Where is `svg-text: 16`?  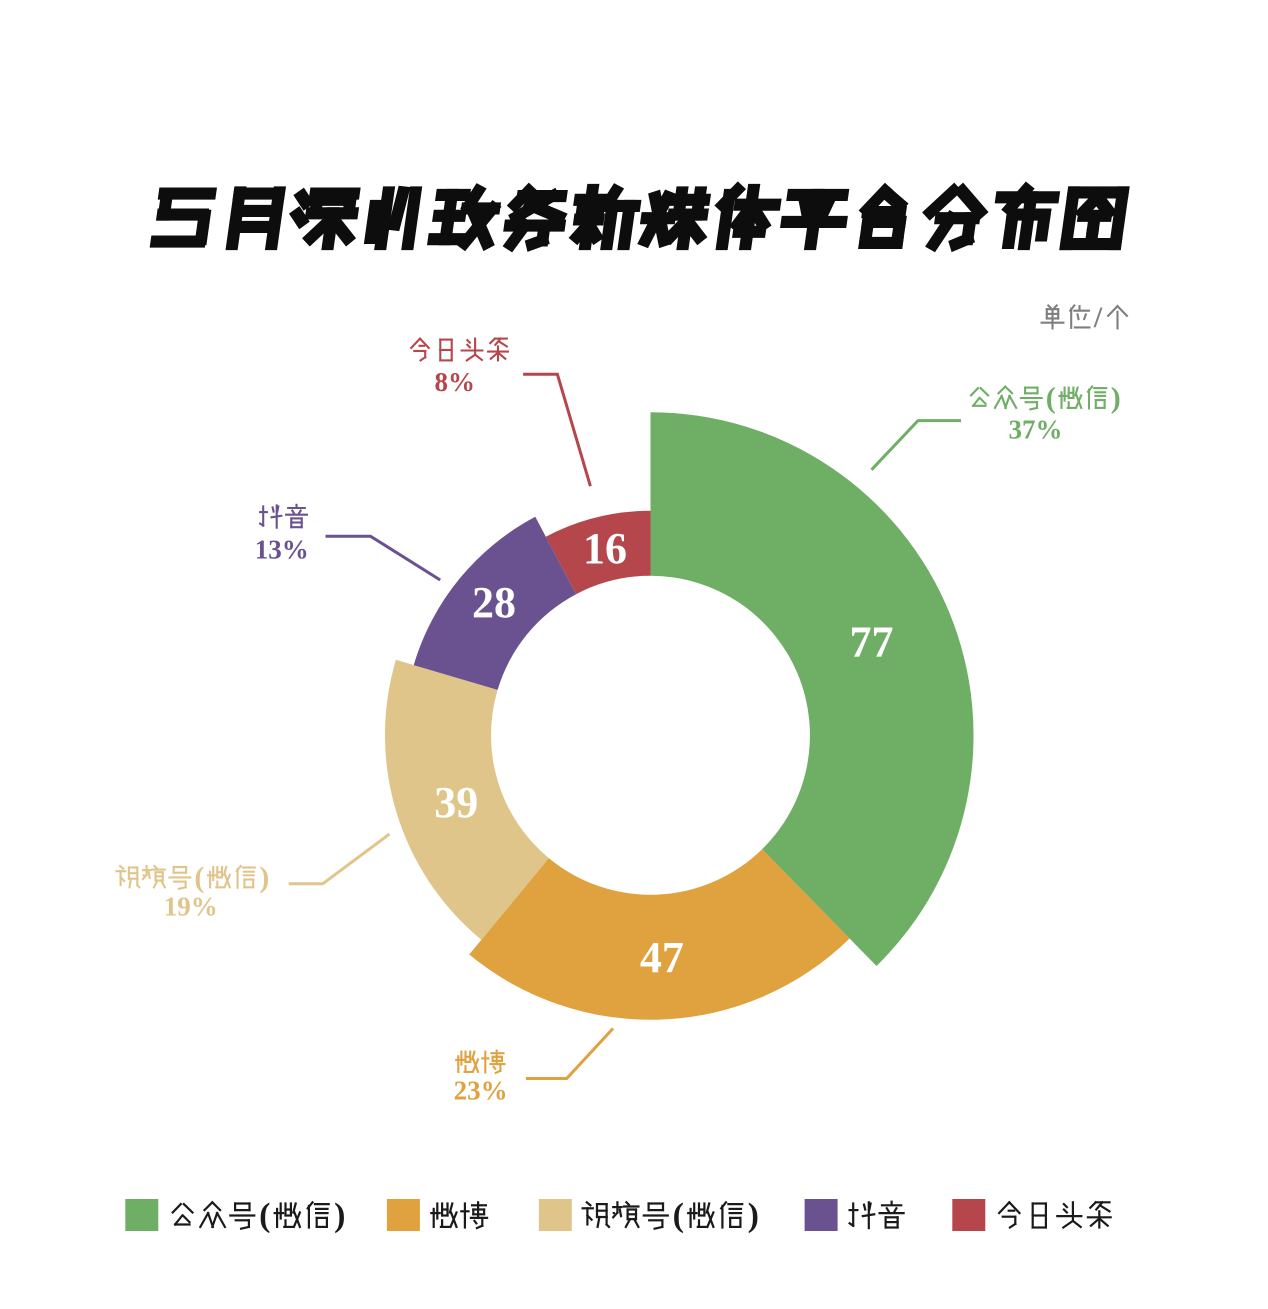 svg-text: 16 is located at coordinates (605, 548).